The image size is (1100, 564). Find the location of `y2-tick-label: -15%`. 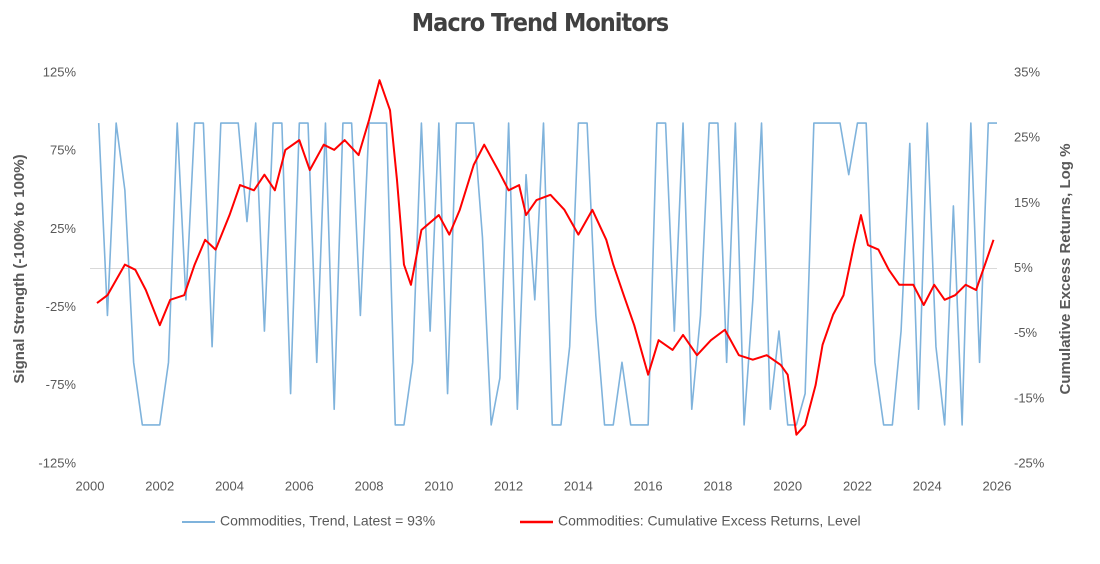

y2-tick-label: -15% is located at coordinates (1029, 397).